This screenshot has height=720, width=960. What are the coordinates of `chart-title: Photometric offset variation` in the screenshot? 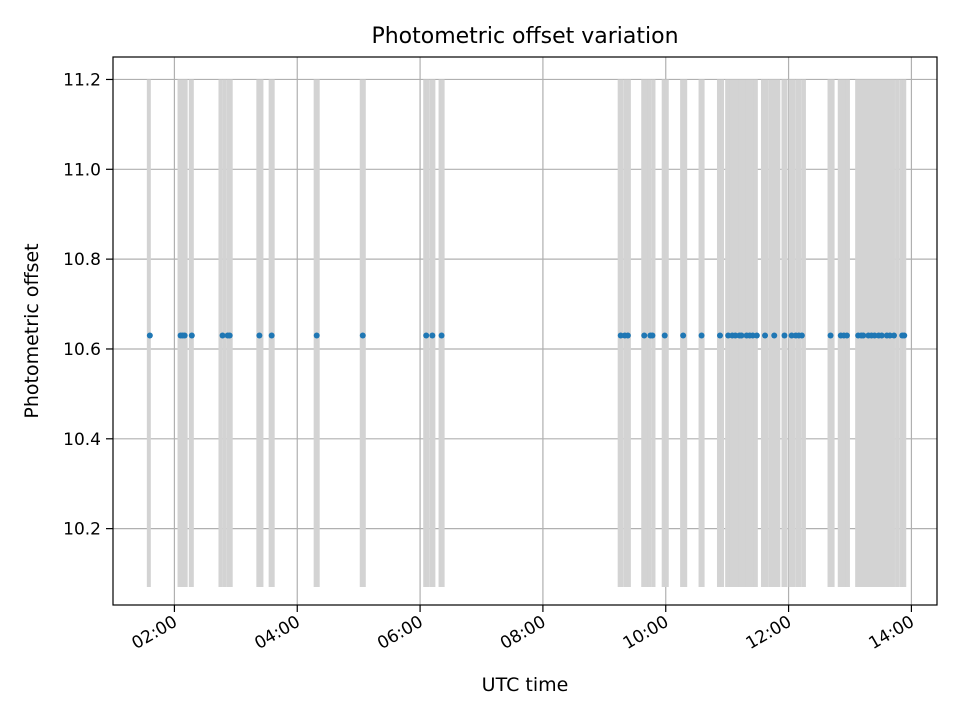 It's located at (524, 36).